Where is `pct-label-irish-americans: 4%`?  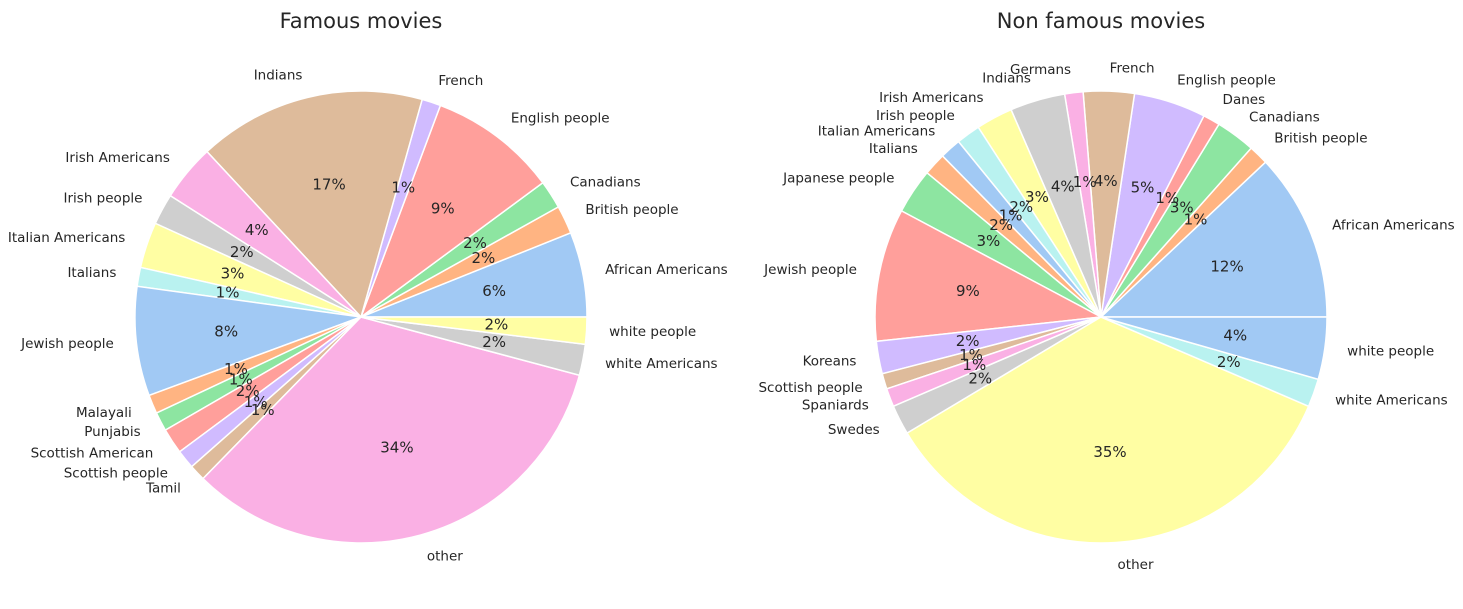
pct-label-irish-americans: 4% is located at coordinates (257, 230).